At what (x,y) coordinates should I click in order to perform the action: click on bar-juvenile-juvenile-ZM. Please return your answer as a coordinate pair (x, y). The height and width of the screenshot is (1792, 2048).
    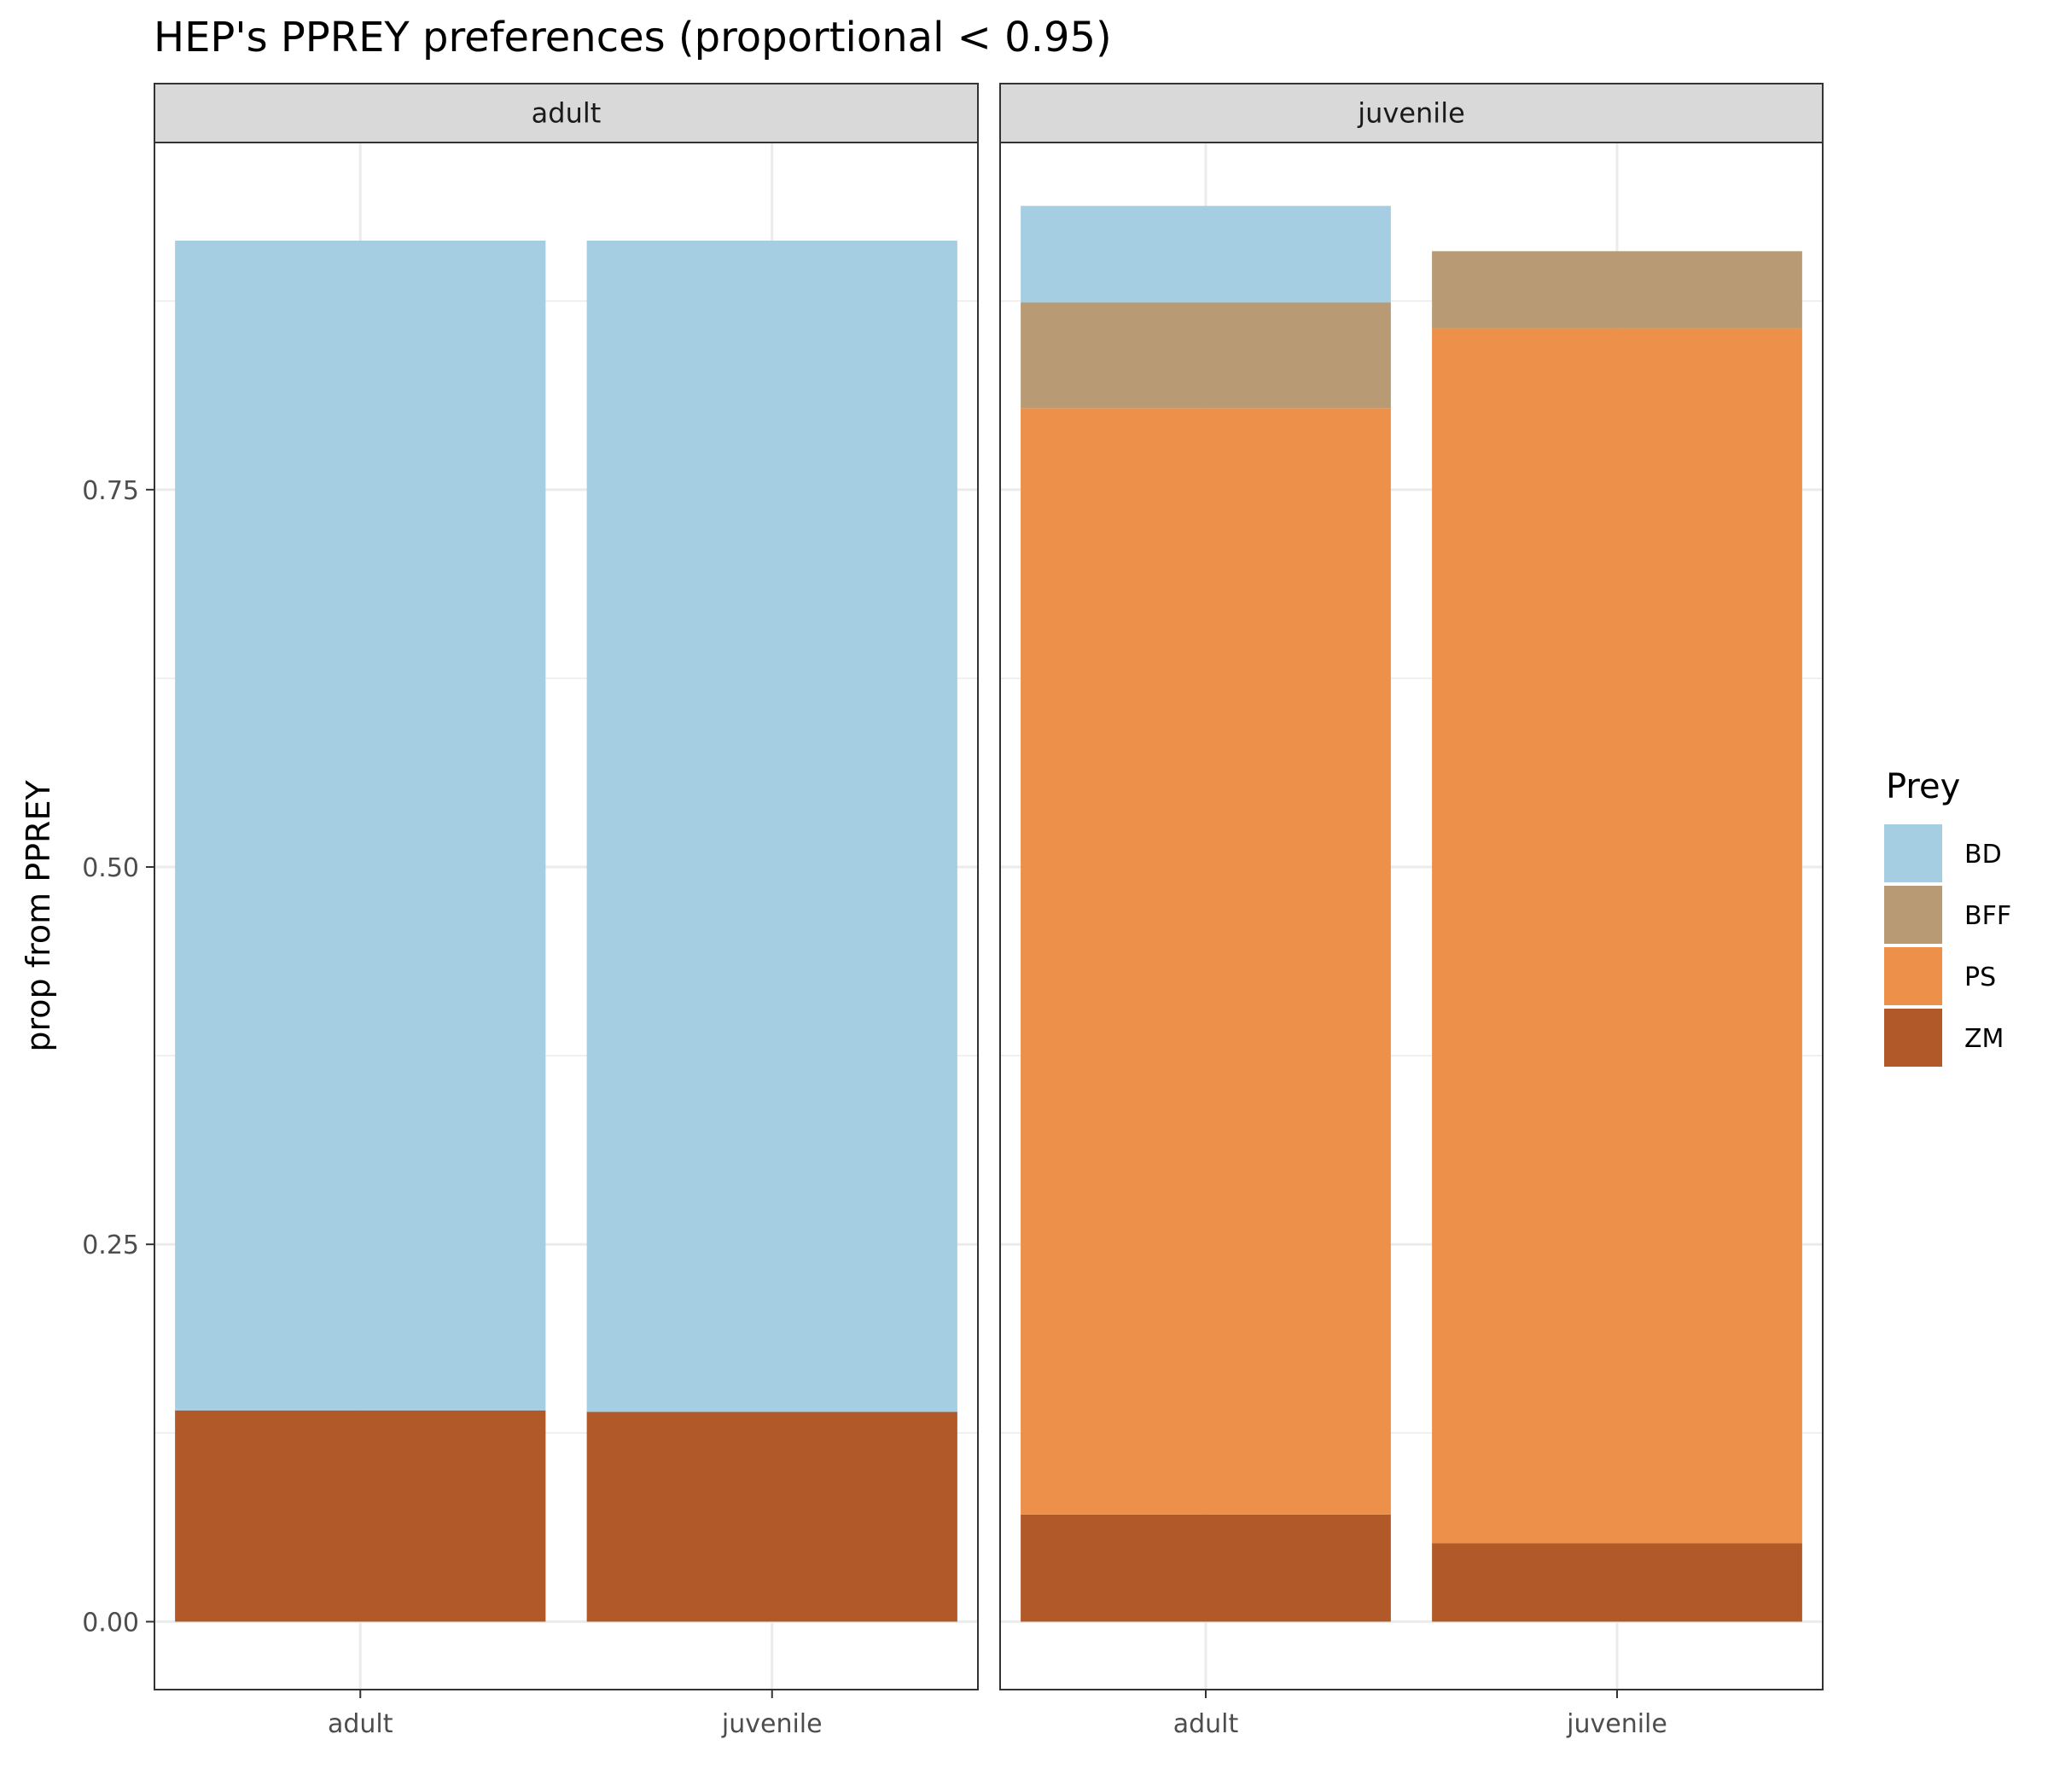
    Looking at the image, I should click on (1617, 1582).